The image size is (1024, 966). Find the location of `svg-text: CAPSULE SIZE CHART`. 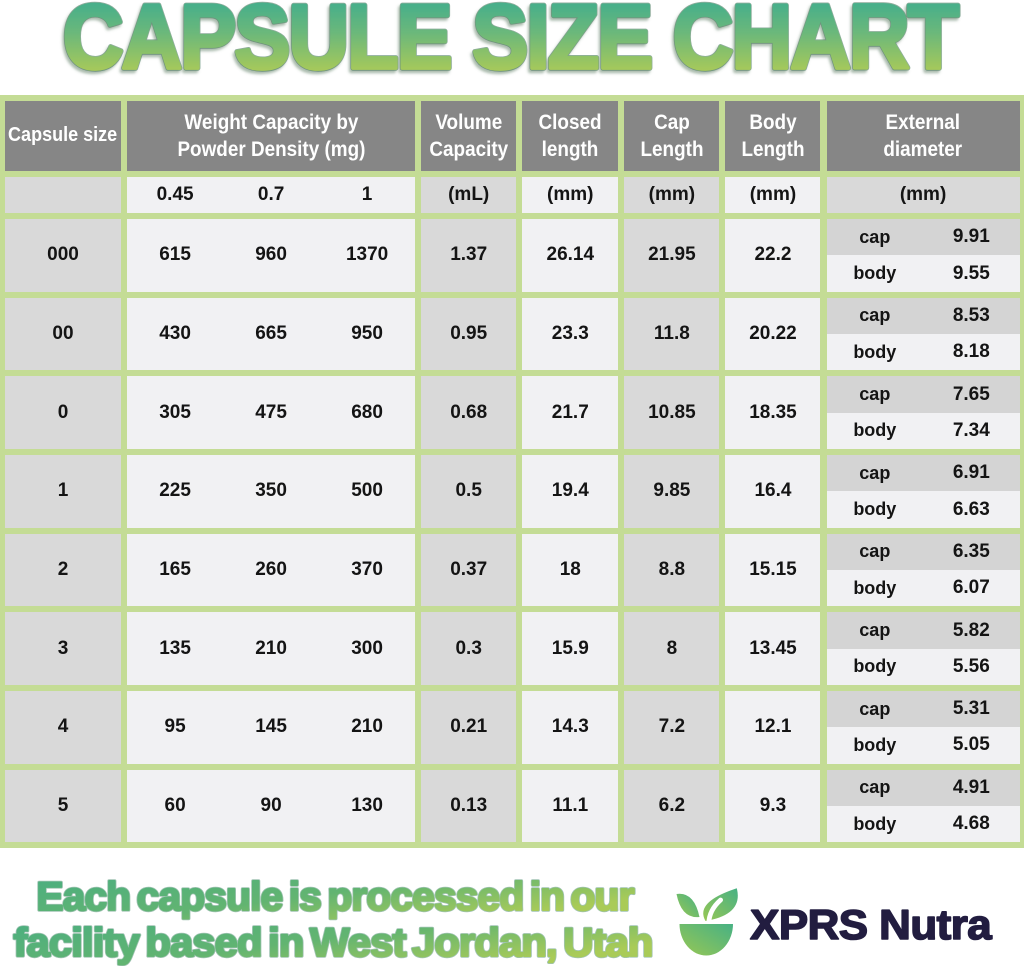

svg-text: CAPSULE SIZE CHART is located at coordinates (511, 44).